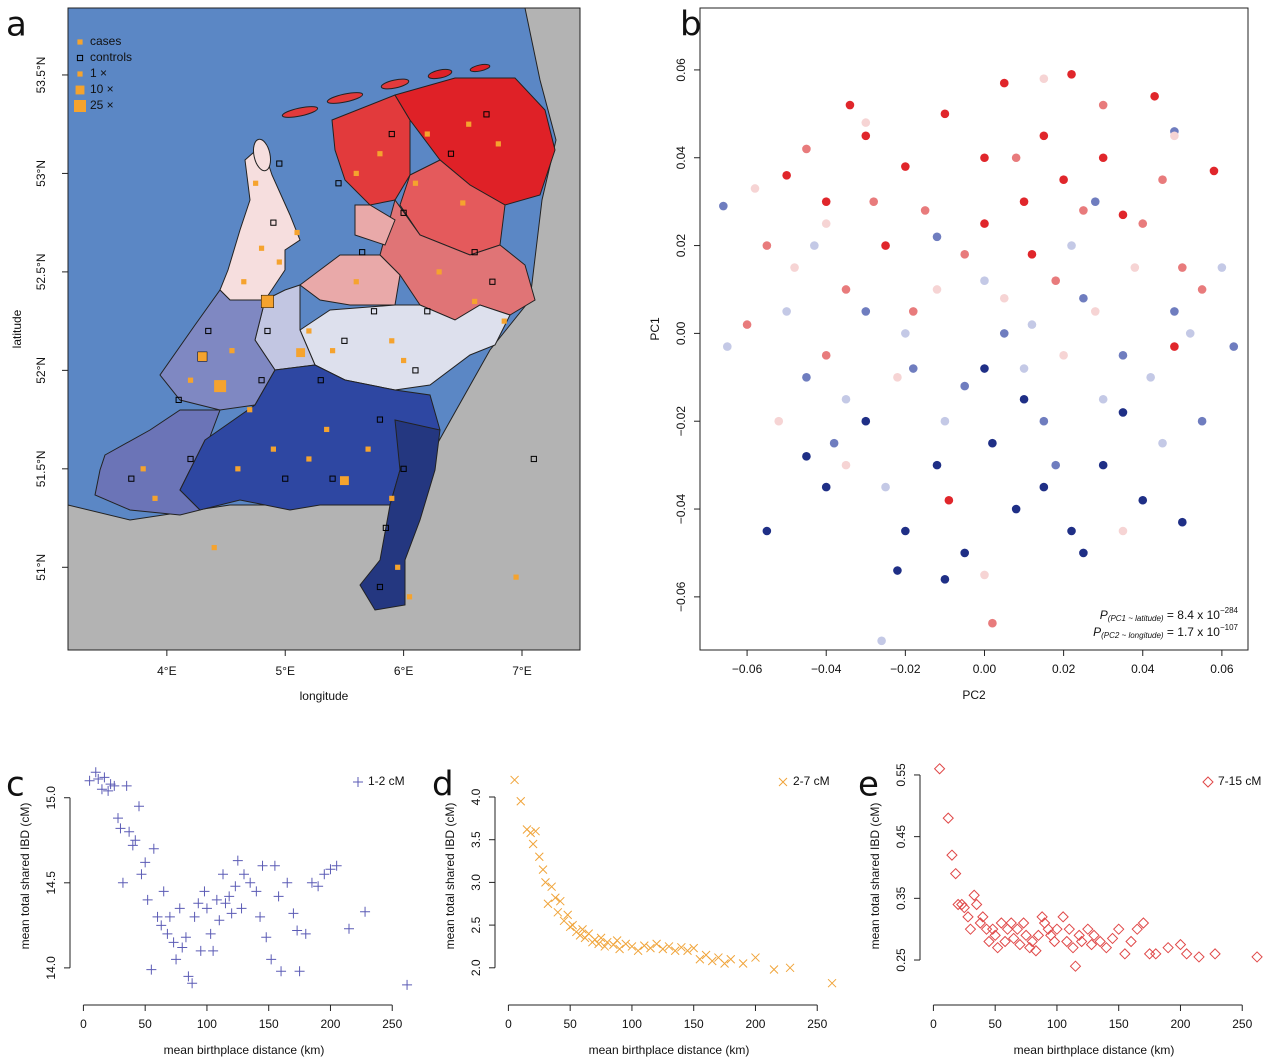  Describe the element at coordinates (80, 106) in the screenshot. I see `legend-size-marker` at that location.